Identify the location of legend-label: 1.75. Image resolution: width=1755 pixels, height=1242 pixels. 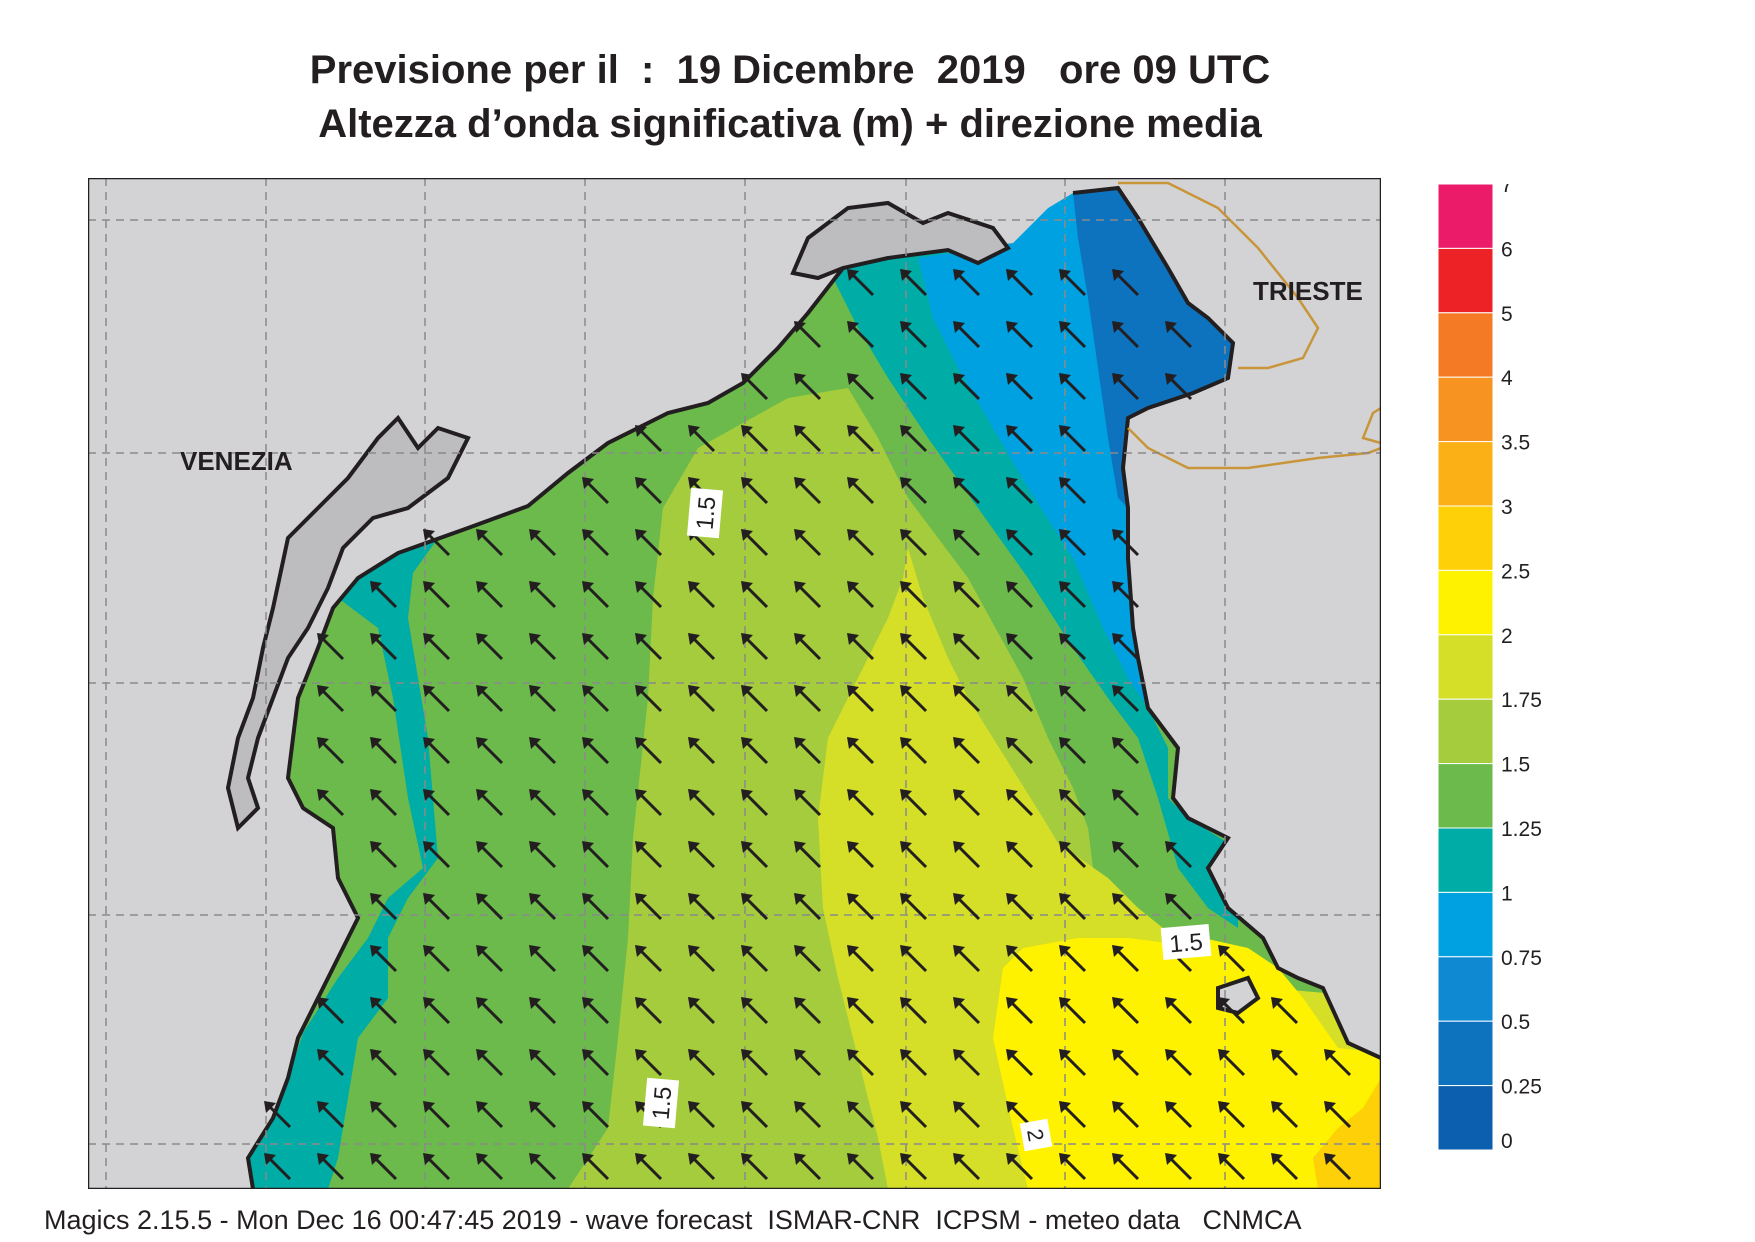
(1521, 700).